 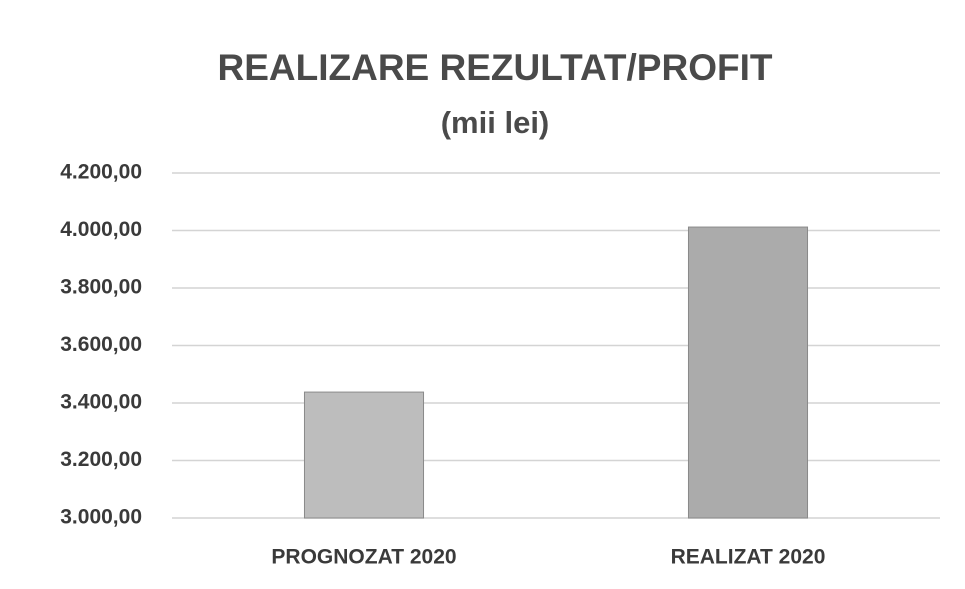 I want to click on y-tick-label: 3.600,00, so click(x=101, y=344).